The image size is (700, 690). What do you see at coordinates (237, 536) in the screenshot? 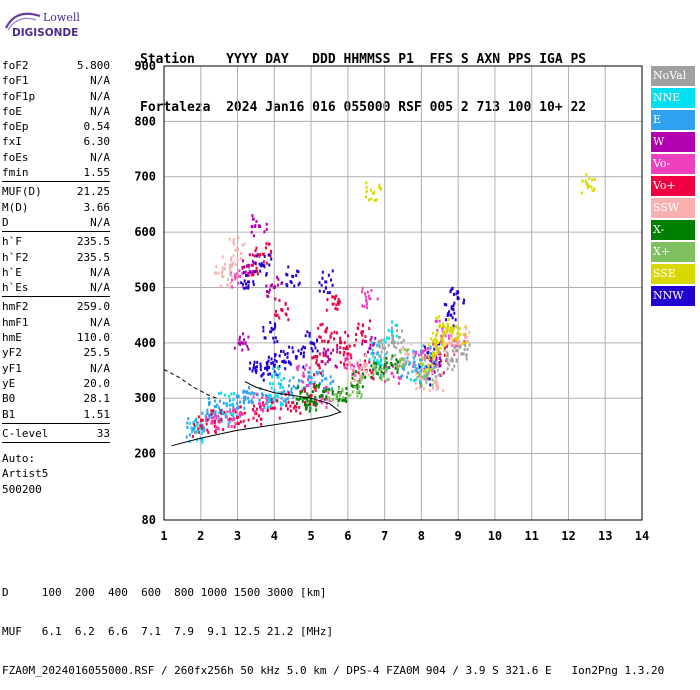
I see `x-tick-label: 3` at bounding box center [237, 536].